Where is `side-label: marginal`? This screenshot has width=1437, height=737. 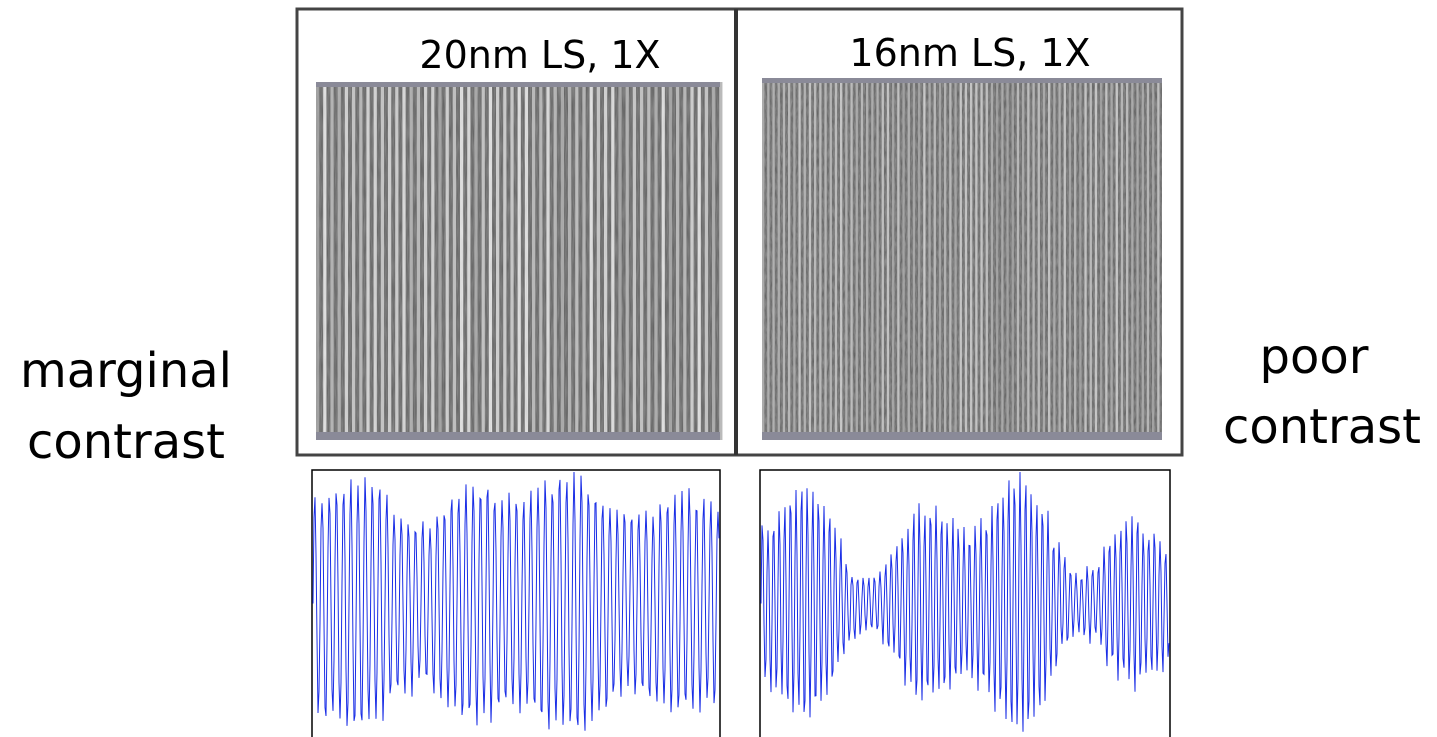 side-label: marginal is located at coordinates (126, 371).